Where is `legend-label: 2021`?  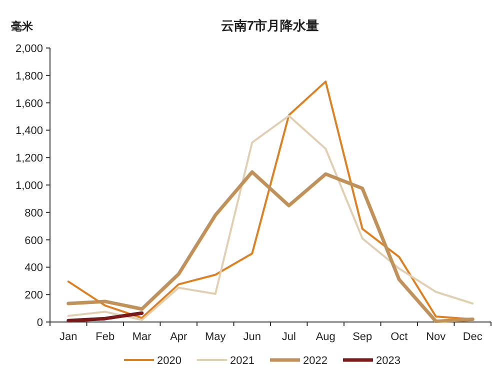
legend-label: 2021 is located at coordinates (242, 361).